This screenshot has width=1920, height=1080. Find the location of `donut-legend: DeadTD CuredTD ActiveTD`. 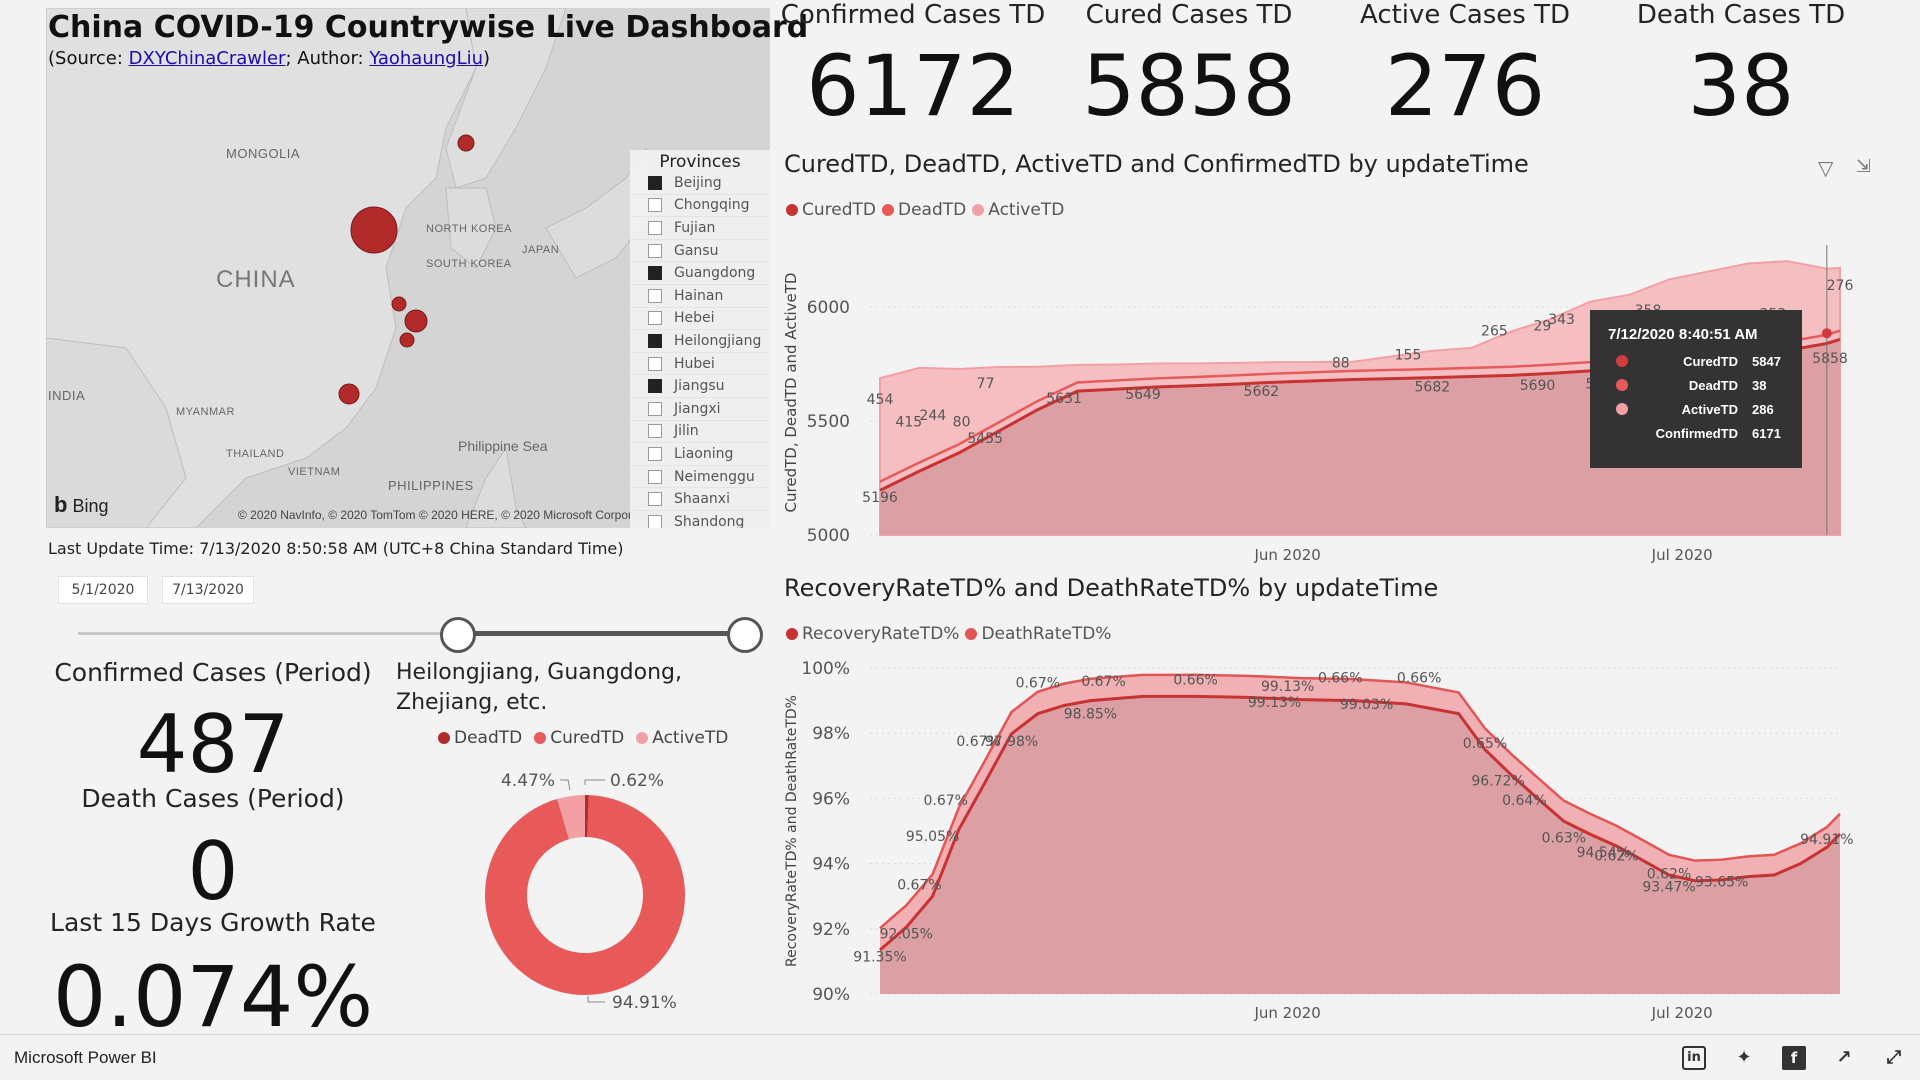

donut-legend: DeadTD CuredTD ActiveTD is located at coordinates (586, 738).